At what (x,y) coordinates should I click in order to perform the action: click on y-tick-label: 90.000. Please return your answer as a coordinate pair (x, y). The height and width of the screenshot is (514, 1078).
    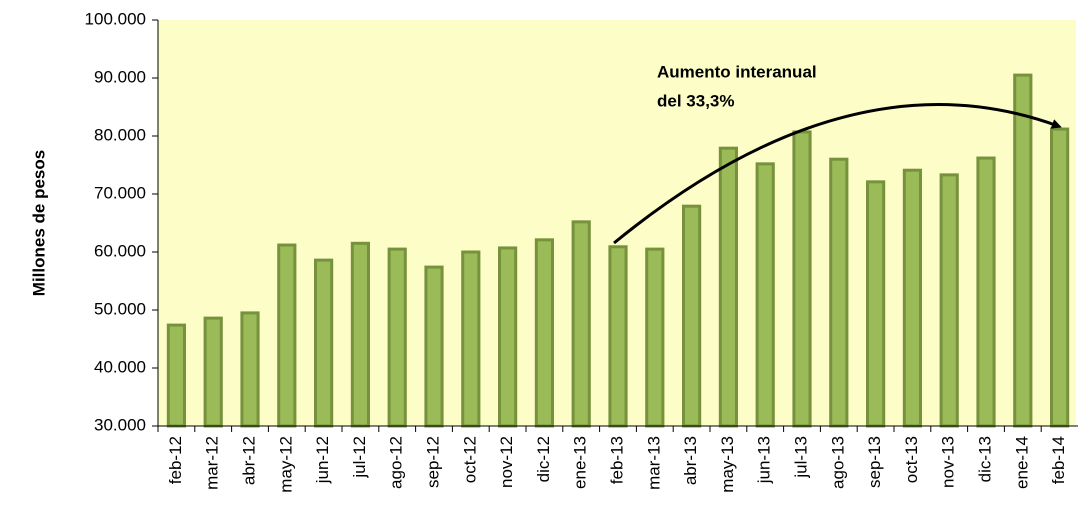
    Looking at the image, I should click on (120, 76).